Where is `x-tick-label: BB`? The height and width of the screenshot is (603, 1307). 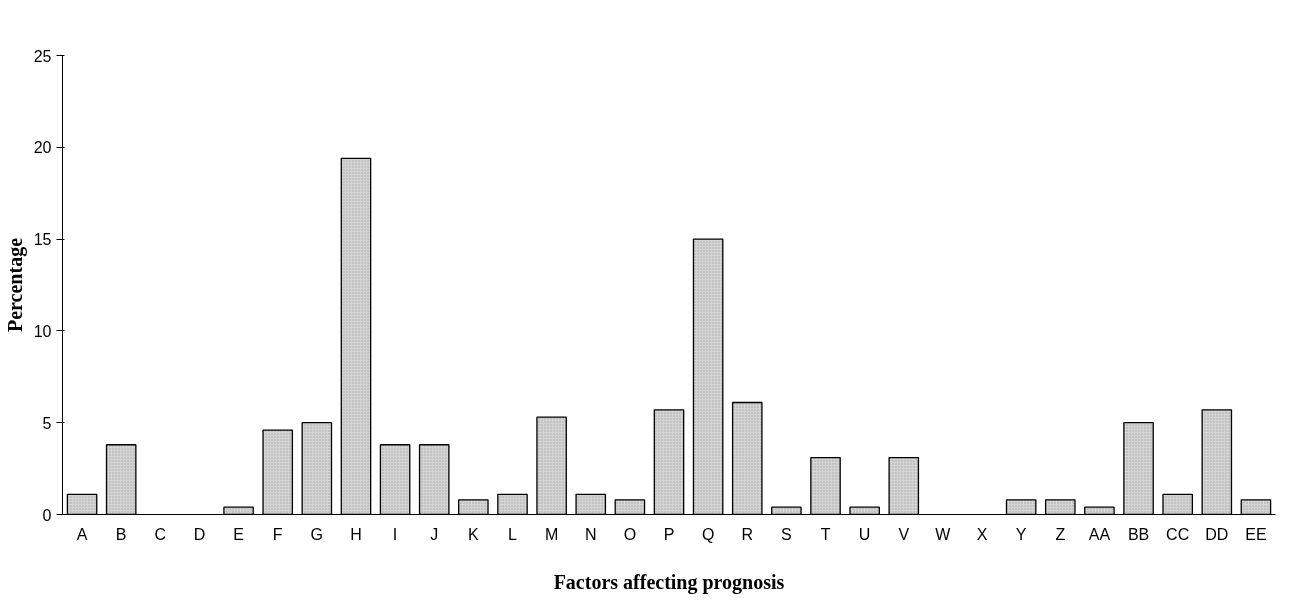 x-tick-label: BB is located at coordinates (1138, 534).